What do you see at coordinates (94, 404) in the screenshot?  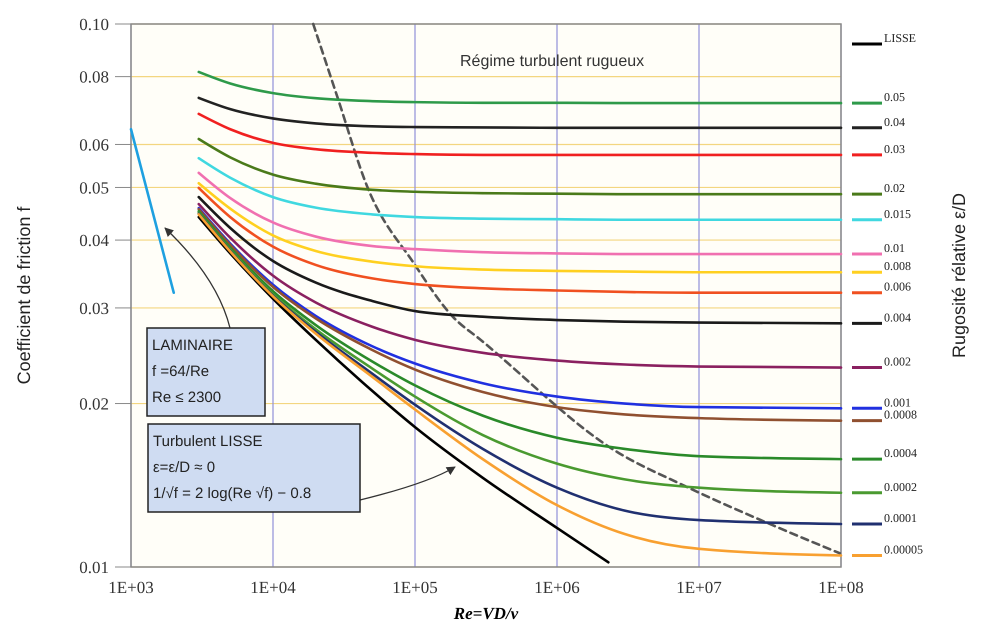 I see `y-tick-label: 0.02` at bounding box center [94, 404].